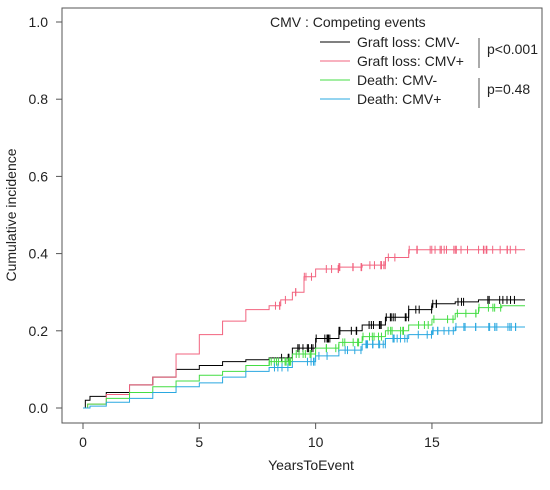 This screenshot has width=550, height=490. What do you see at coordinates (199, 442) in the screenshot?
I see `x-tick-label: 5` at bounding box center [199, 442].